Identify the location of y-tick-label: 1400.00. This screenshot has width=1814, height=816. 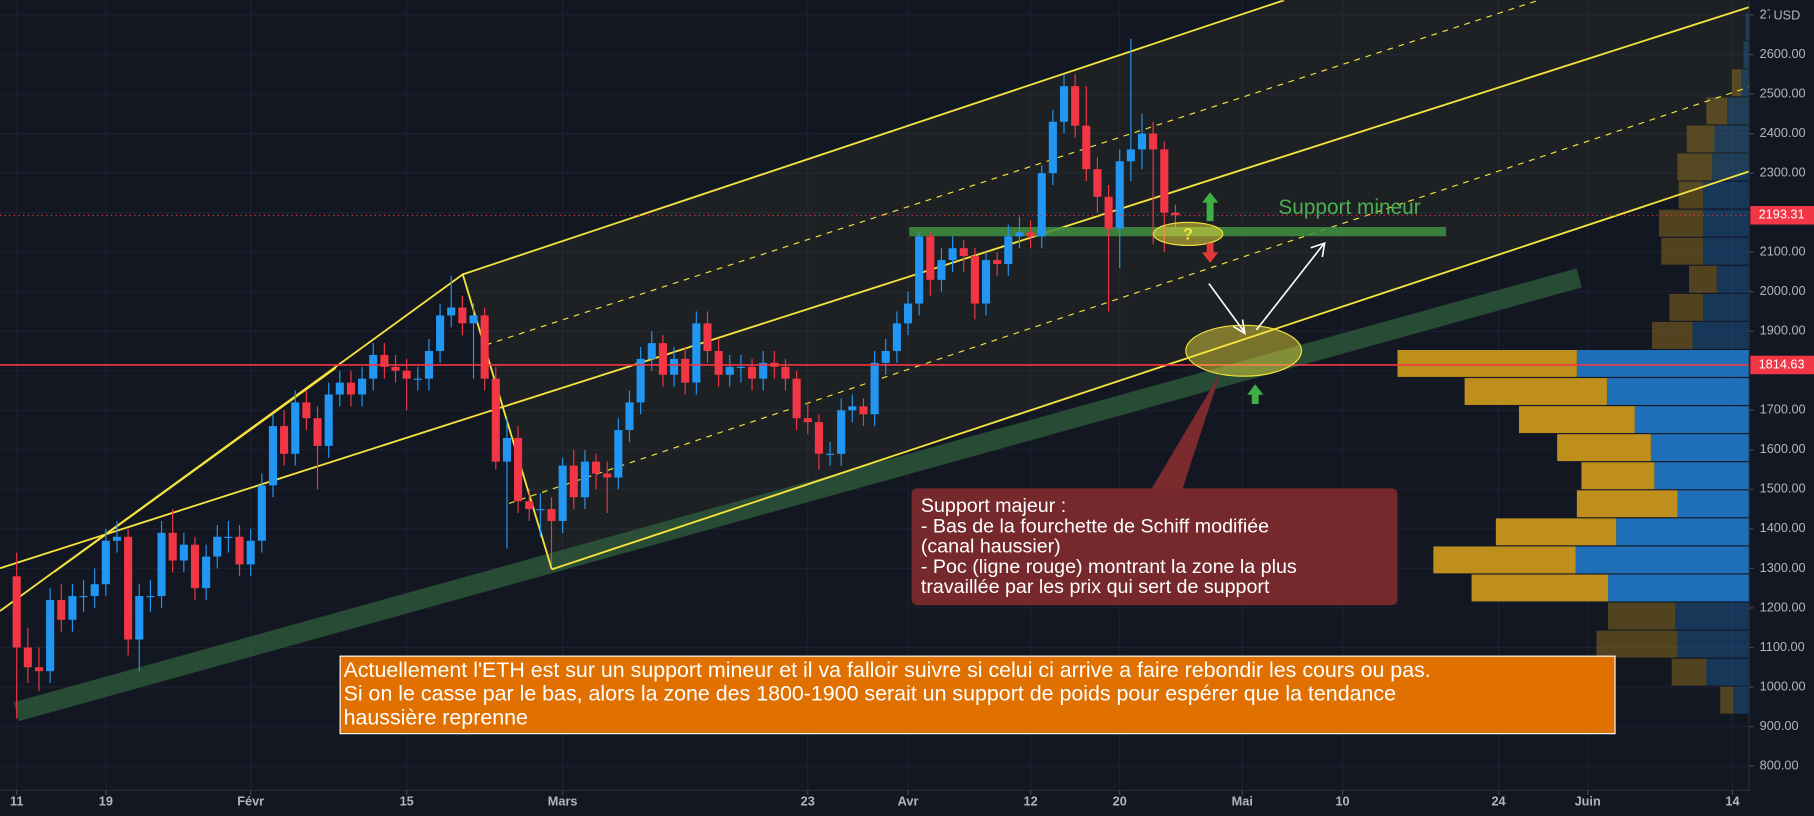
(1783, 527).